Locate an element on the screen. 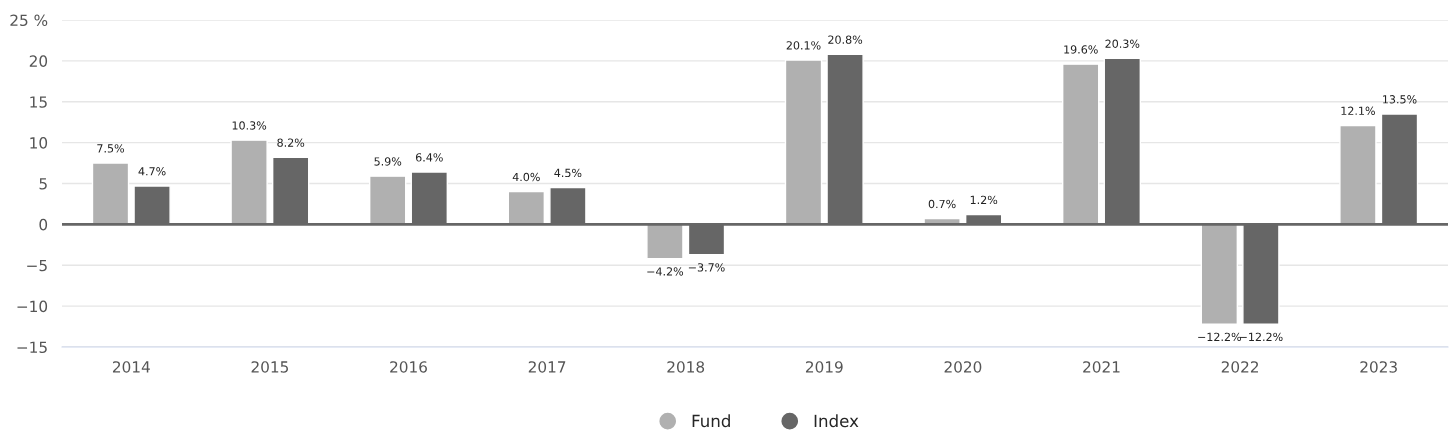 This screenshot has height=435, width=1456. data-label: −4.2% is located at coordinates (665, 271).